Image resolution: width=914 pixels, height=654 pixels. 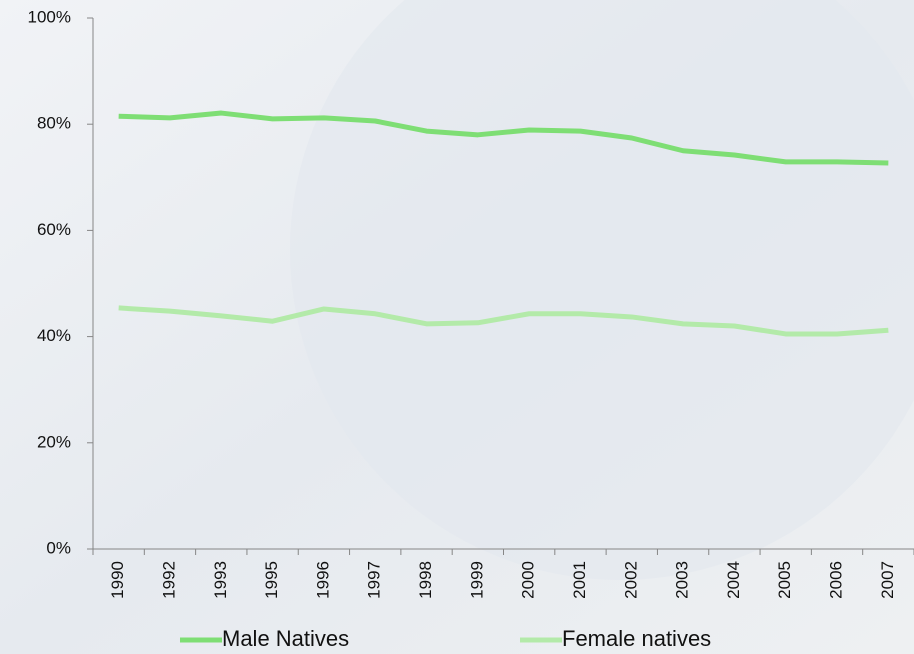 What do you see at coordinates (220, 580) in the screenshot?
I see `x-tick-label: 1993` at bounding box center [220, 580].